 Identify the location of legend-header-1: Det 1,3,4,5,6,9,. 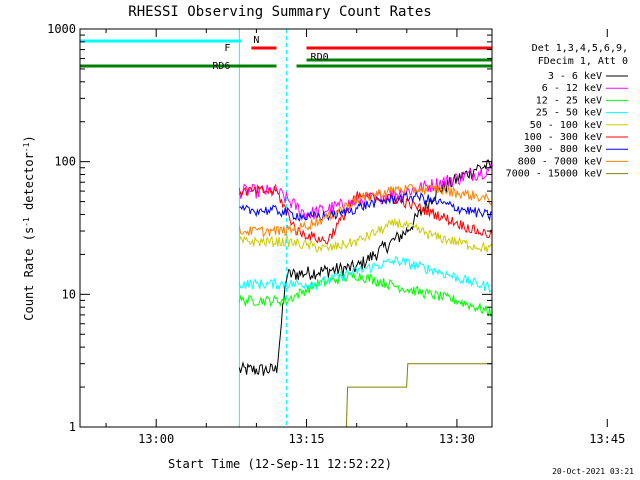
(580, 48).